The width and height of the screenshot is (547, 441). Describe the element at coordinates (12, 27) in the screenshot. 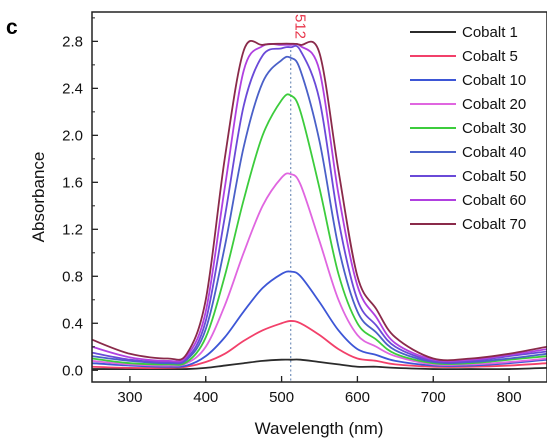

I see `panel-label: c` at that location.